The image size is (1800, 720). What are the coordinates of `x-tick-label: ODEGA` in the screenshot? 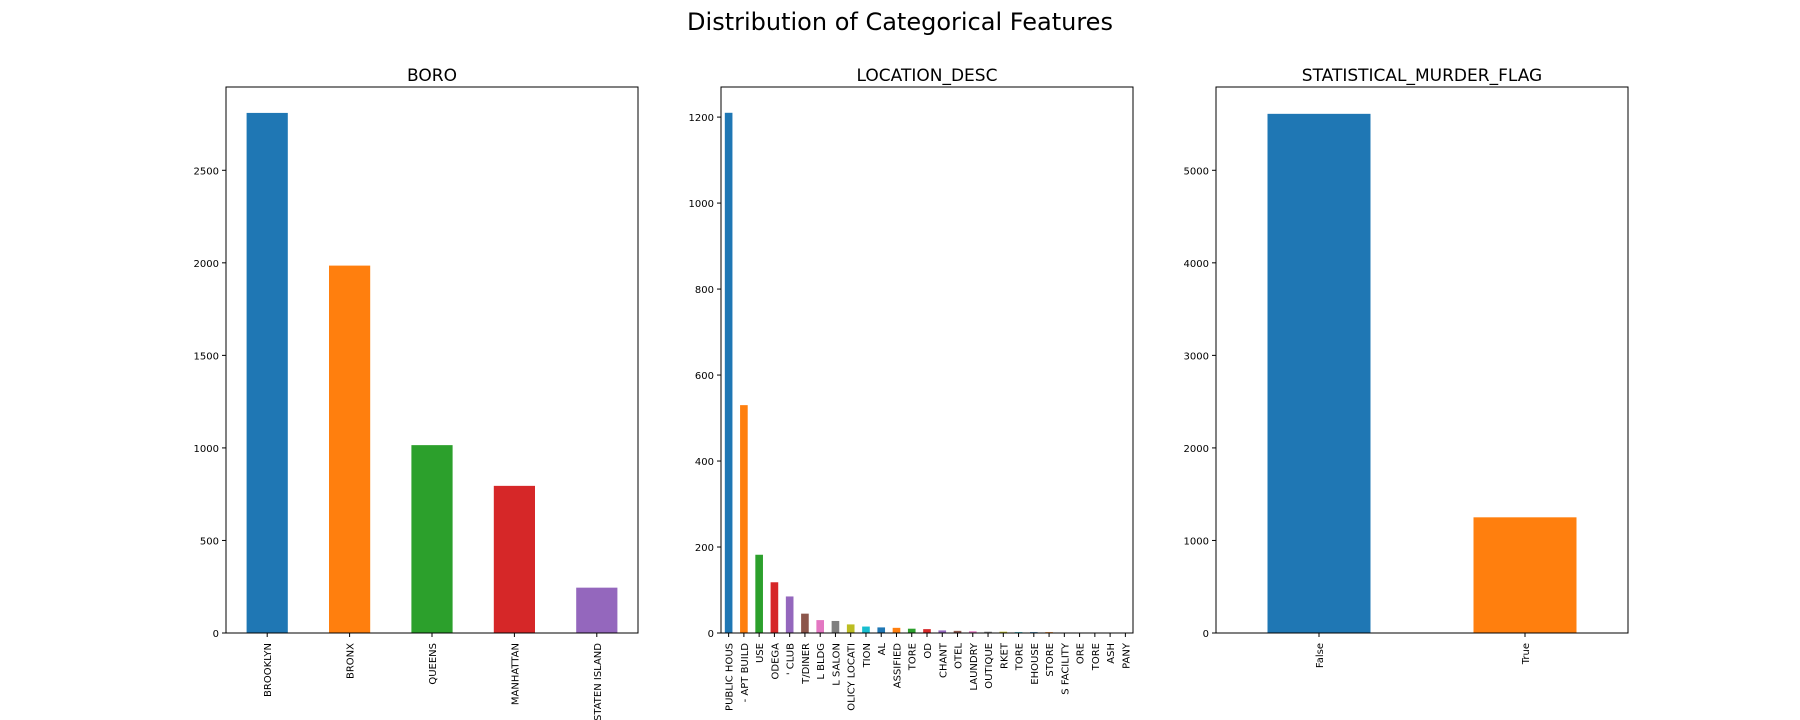 It's located at (775, 661).